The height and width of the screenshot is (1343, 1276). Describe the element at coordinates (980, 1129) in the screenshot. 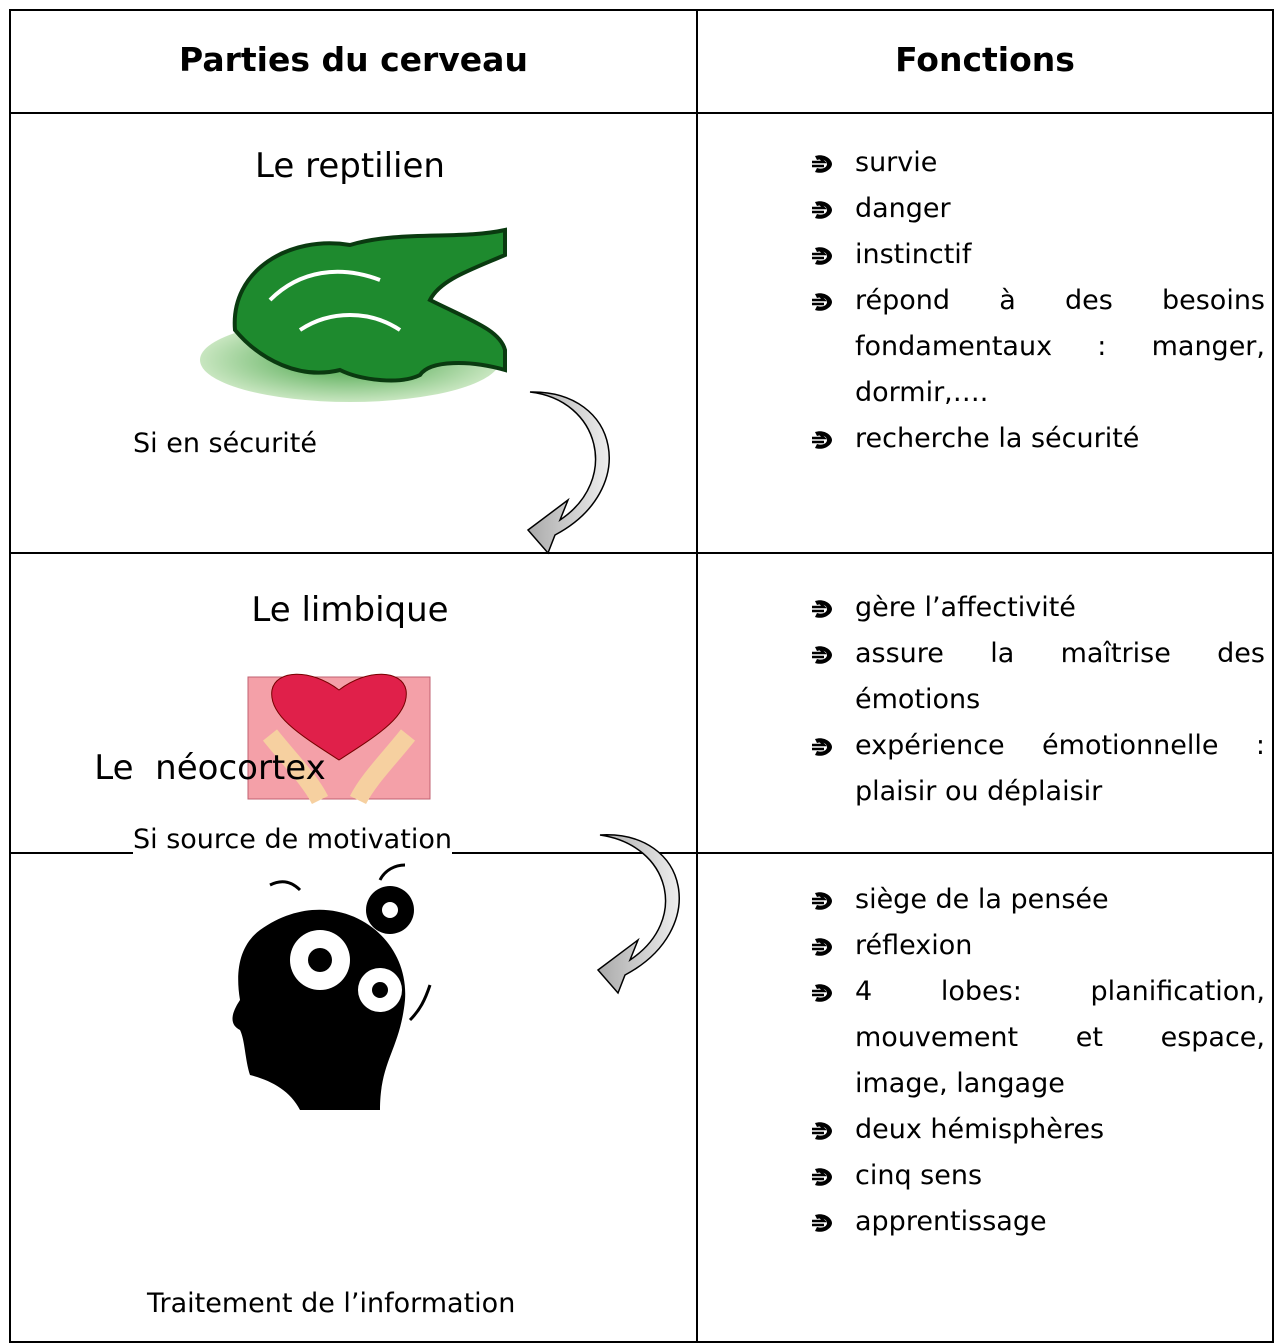

I see `function-text: deux hémisphères` at that location.